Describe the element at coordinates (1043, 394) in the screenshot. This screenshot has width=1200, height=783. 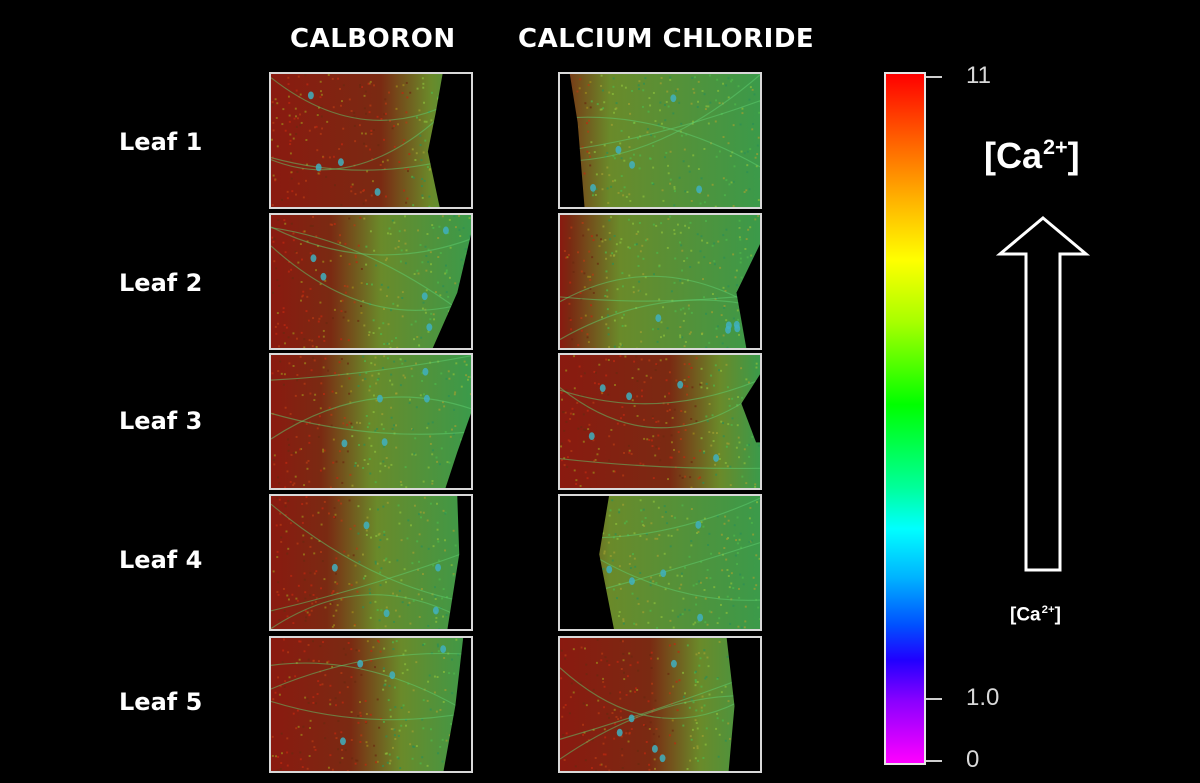
I see `up-arrow-icon` at that location.